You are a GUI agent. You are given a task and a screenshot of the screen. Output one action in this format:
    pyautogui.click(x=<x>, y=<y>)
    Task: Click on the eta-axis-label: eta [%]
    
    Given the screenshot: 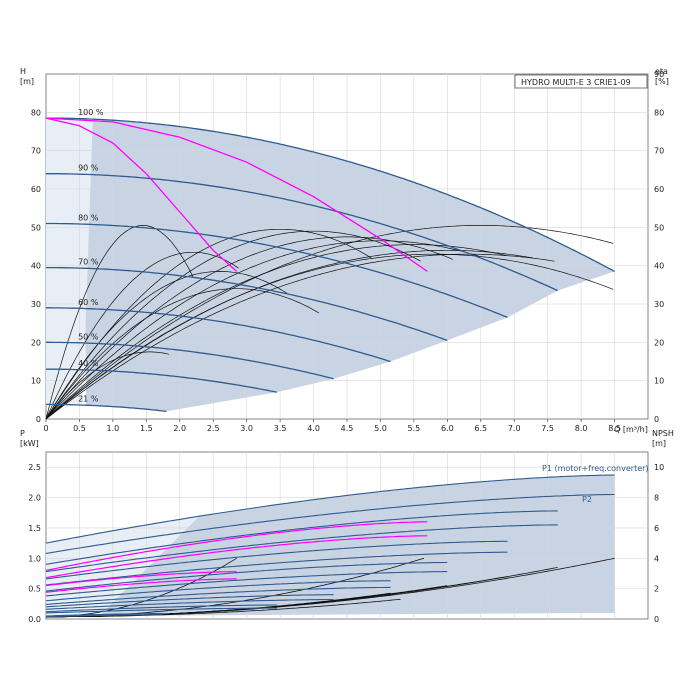 What is the action you would take?
    pyautogui.click(x=662, y=76)
    